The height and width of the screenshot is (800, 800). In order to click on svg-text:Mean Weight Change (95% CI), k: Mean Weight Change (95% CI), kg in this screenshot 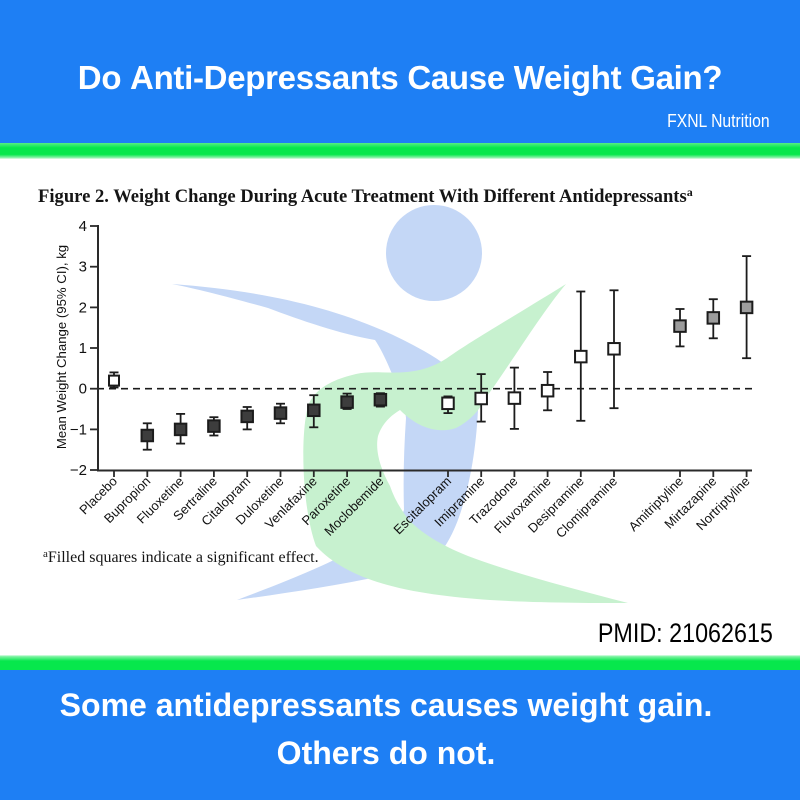, I will do `click(61, 347)`.